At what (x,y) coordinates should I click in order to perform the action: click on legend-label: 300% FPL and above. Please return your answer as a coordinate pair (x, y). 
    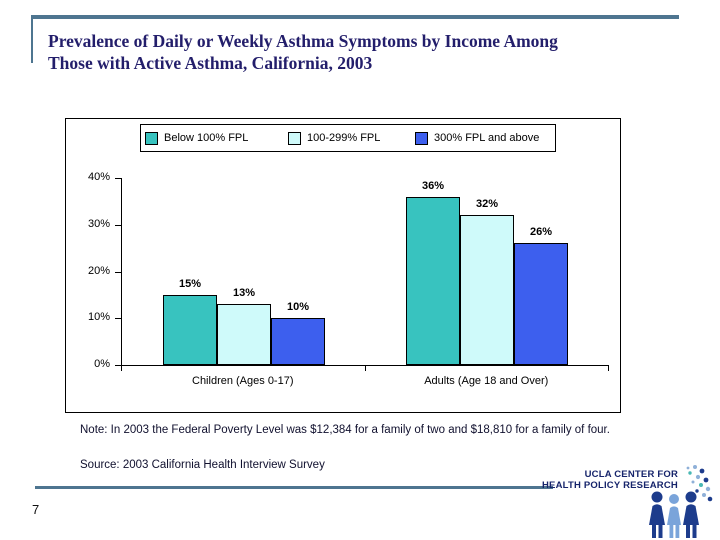
    Looking at the image, I should click on (487, 138).